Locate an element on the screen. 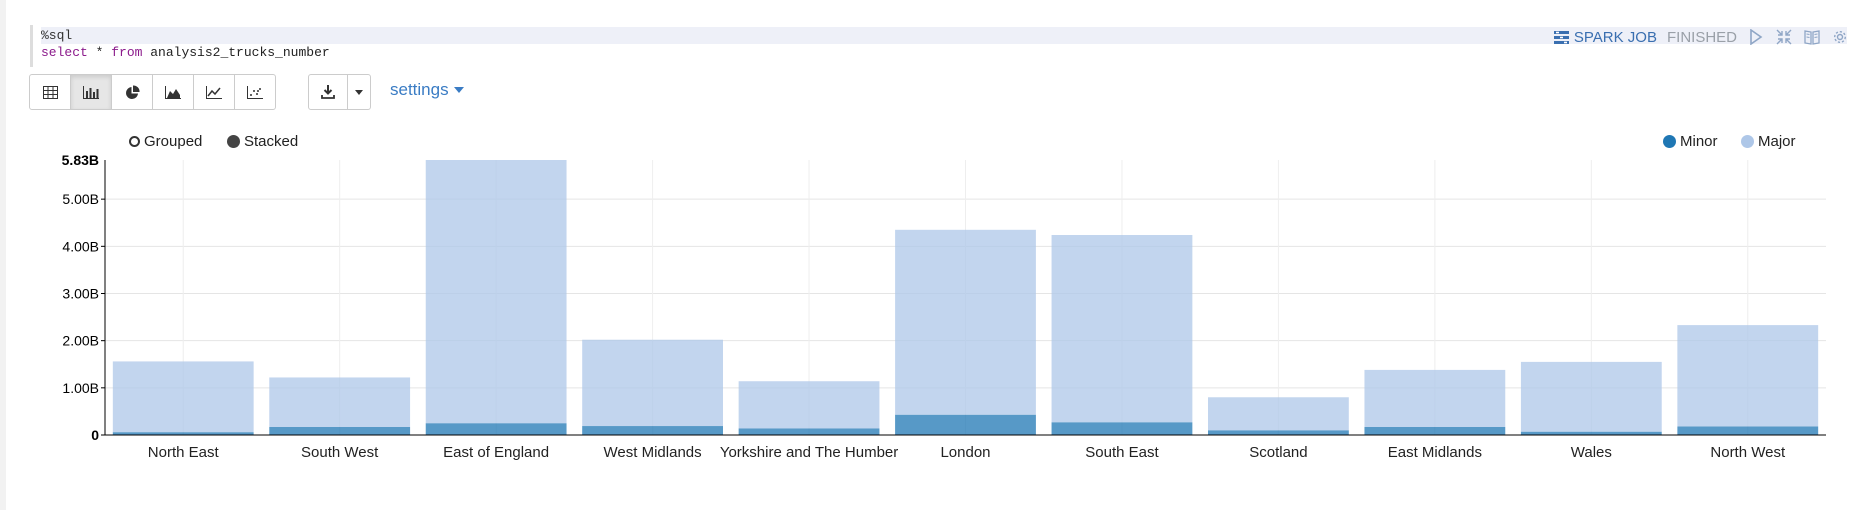 This screenshot has height=510, width=1867. line-chart-icon is located at coordinates (214, 92).